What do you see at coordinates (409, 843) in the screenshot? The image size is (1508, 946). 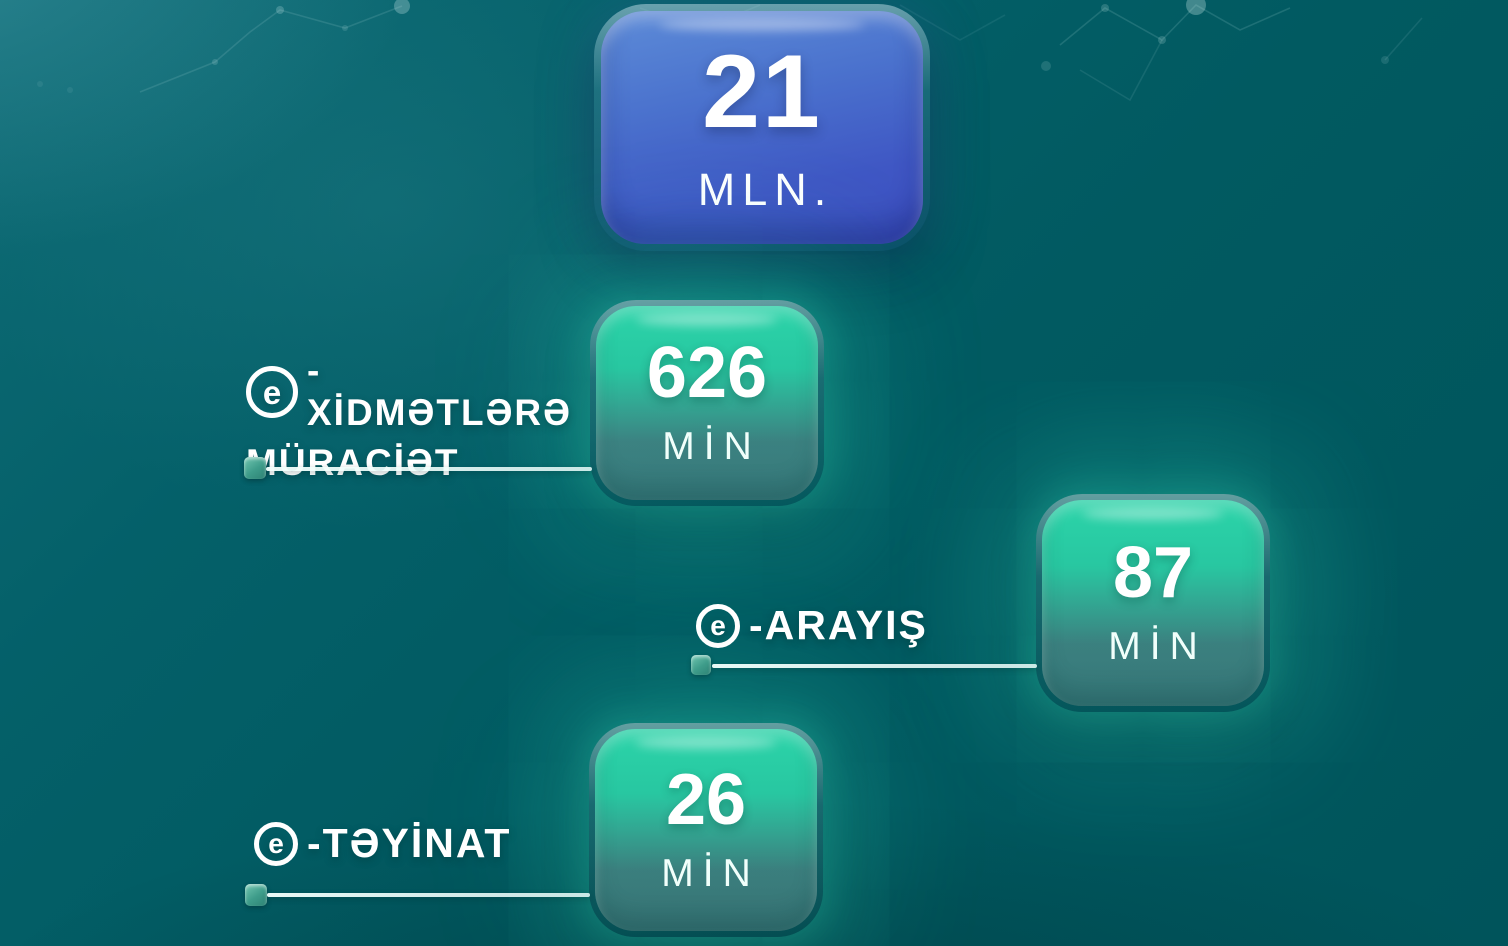 I see `label-teyinat-text: -TƏYİNAT` at bounding box center [409, 843].